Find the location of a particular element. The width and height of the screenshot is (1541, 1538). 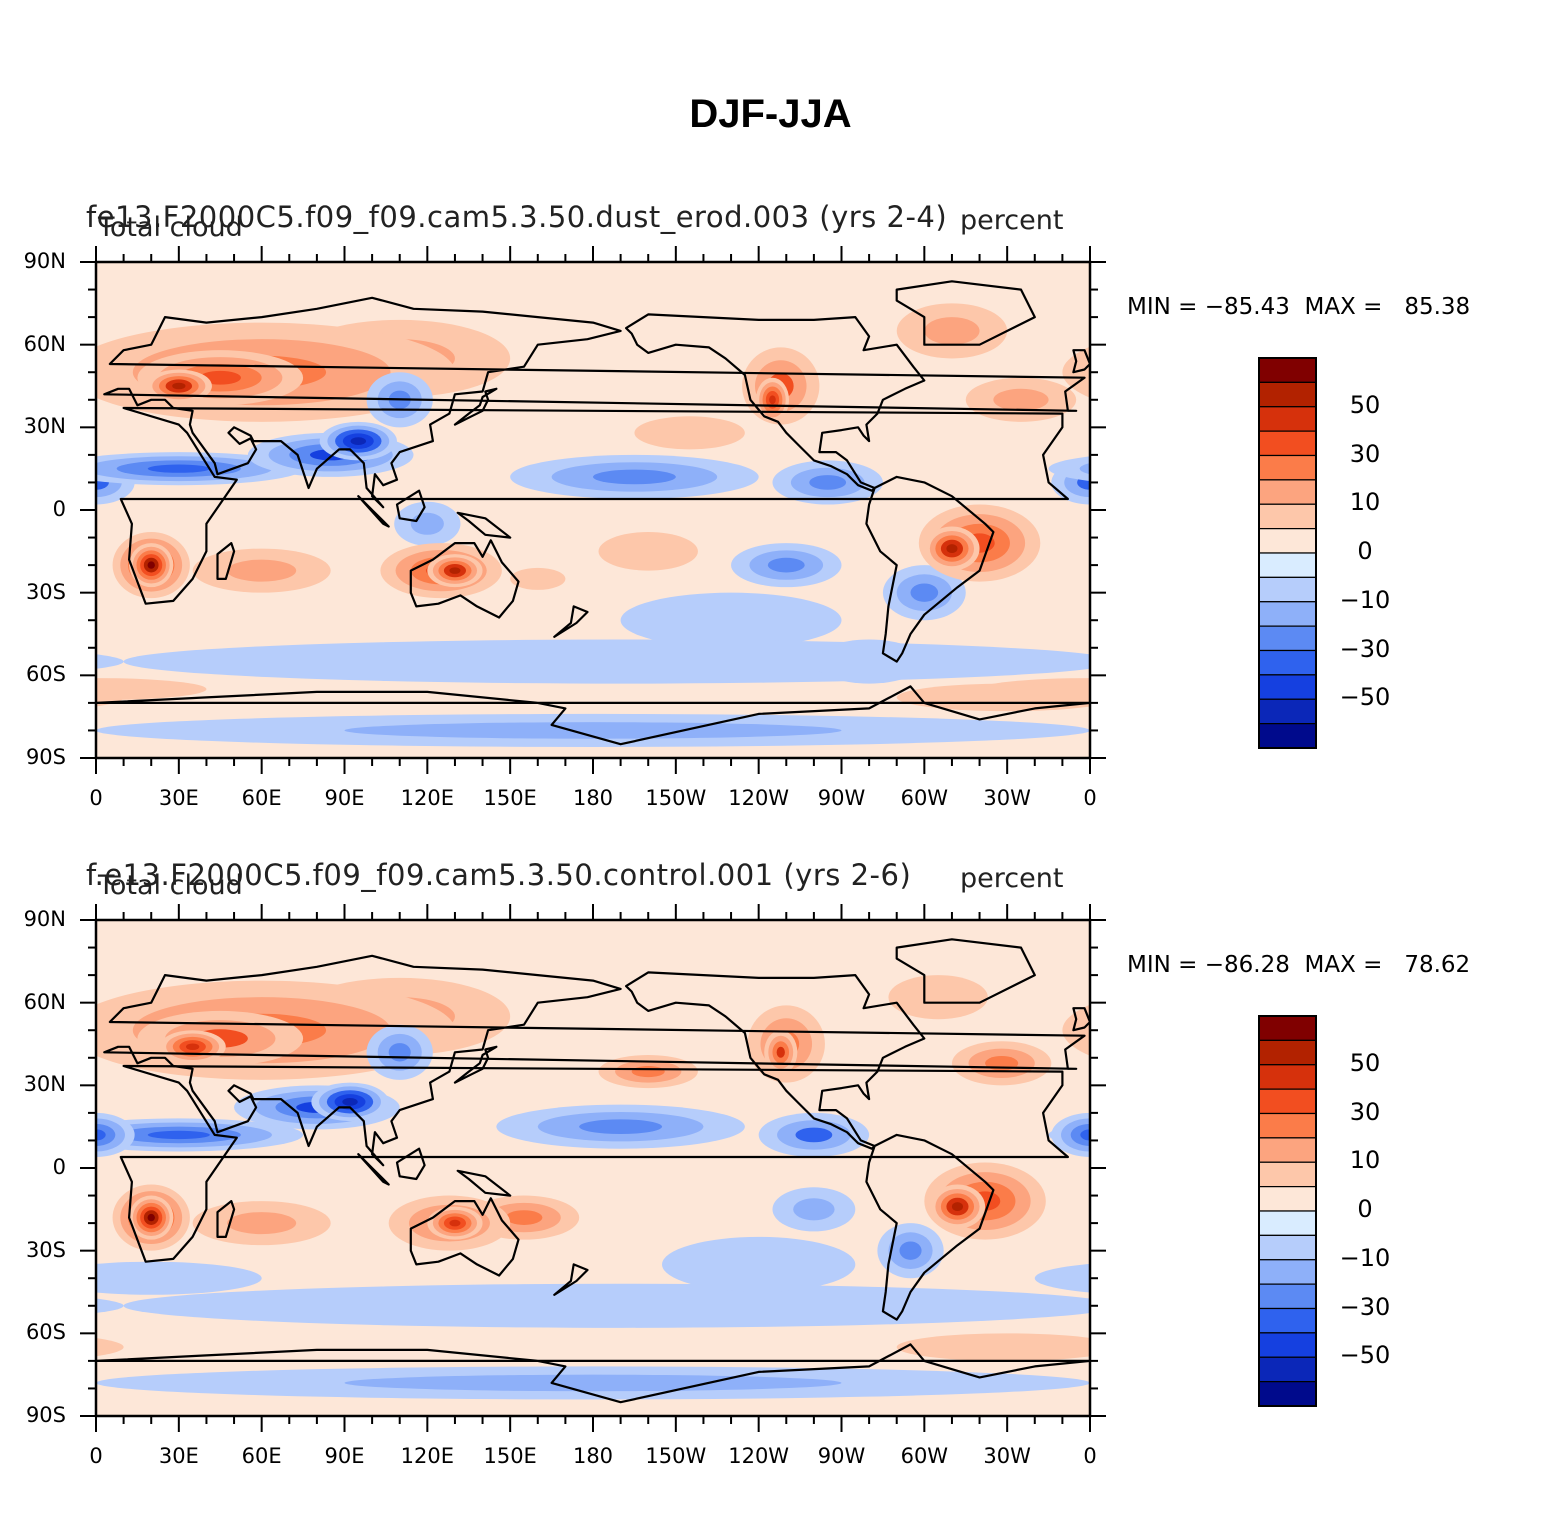

lon-label: 30E is located at coordinates (178, 798).